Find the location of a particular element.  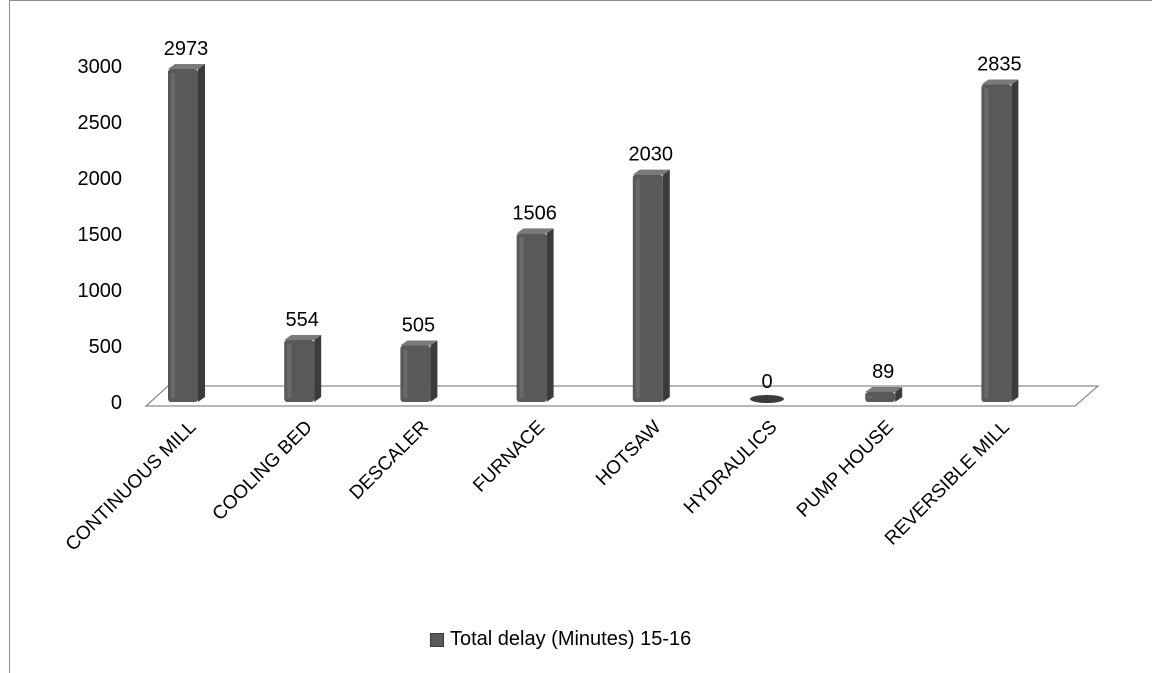

y-tick-label: 3000 is located at coordinates (100, 67).